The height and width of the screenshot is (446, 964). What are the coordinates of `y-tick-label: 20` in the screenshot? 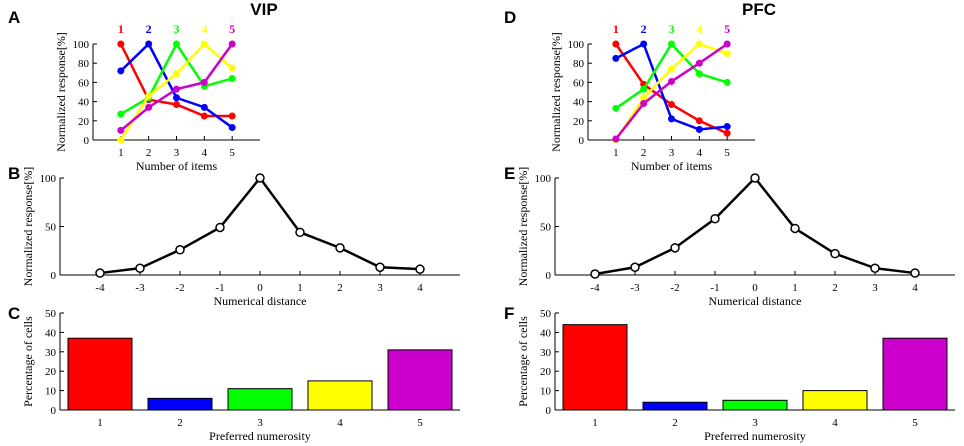 It's located at (579, 122).